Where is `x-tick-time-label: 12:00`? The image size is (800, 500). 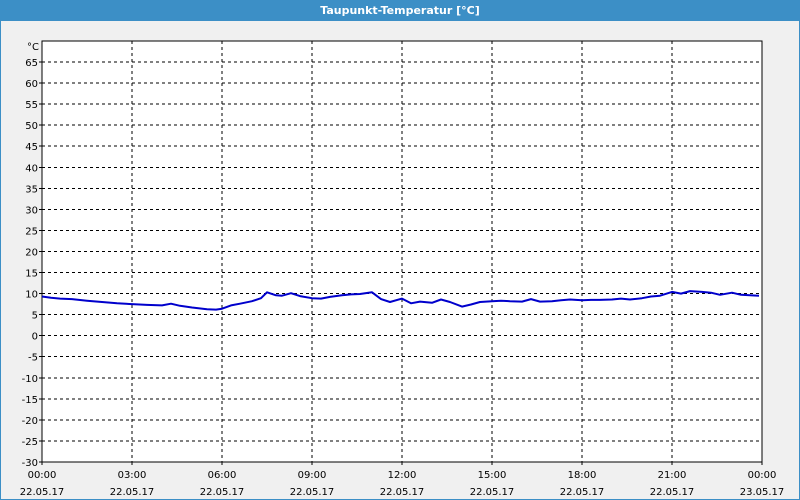
x-tick-time-label: 12:00 is located at coordinates (402, 475).